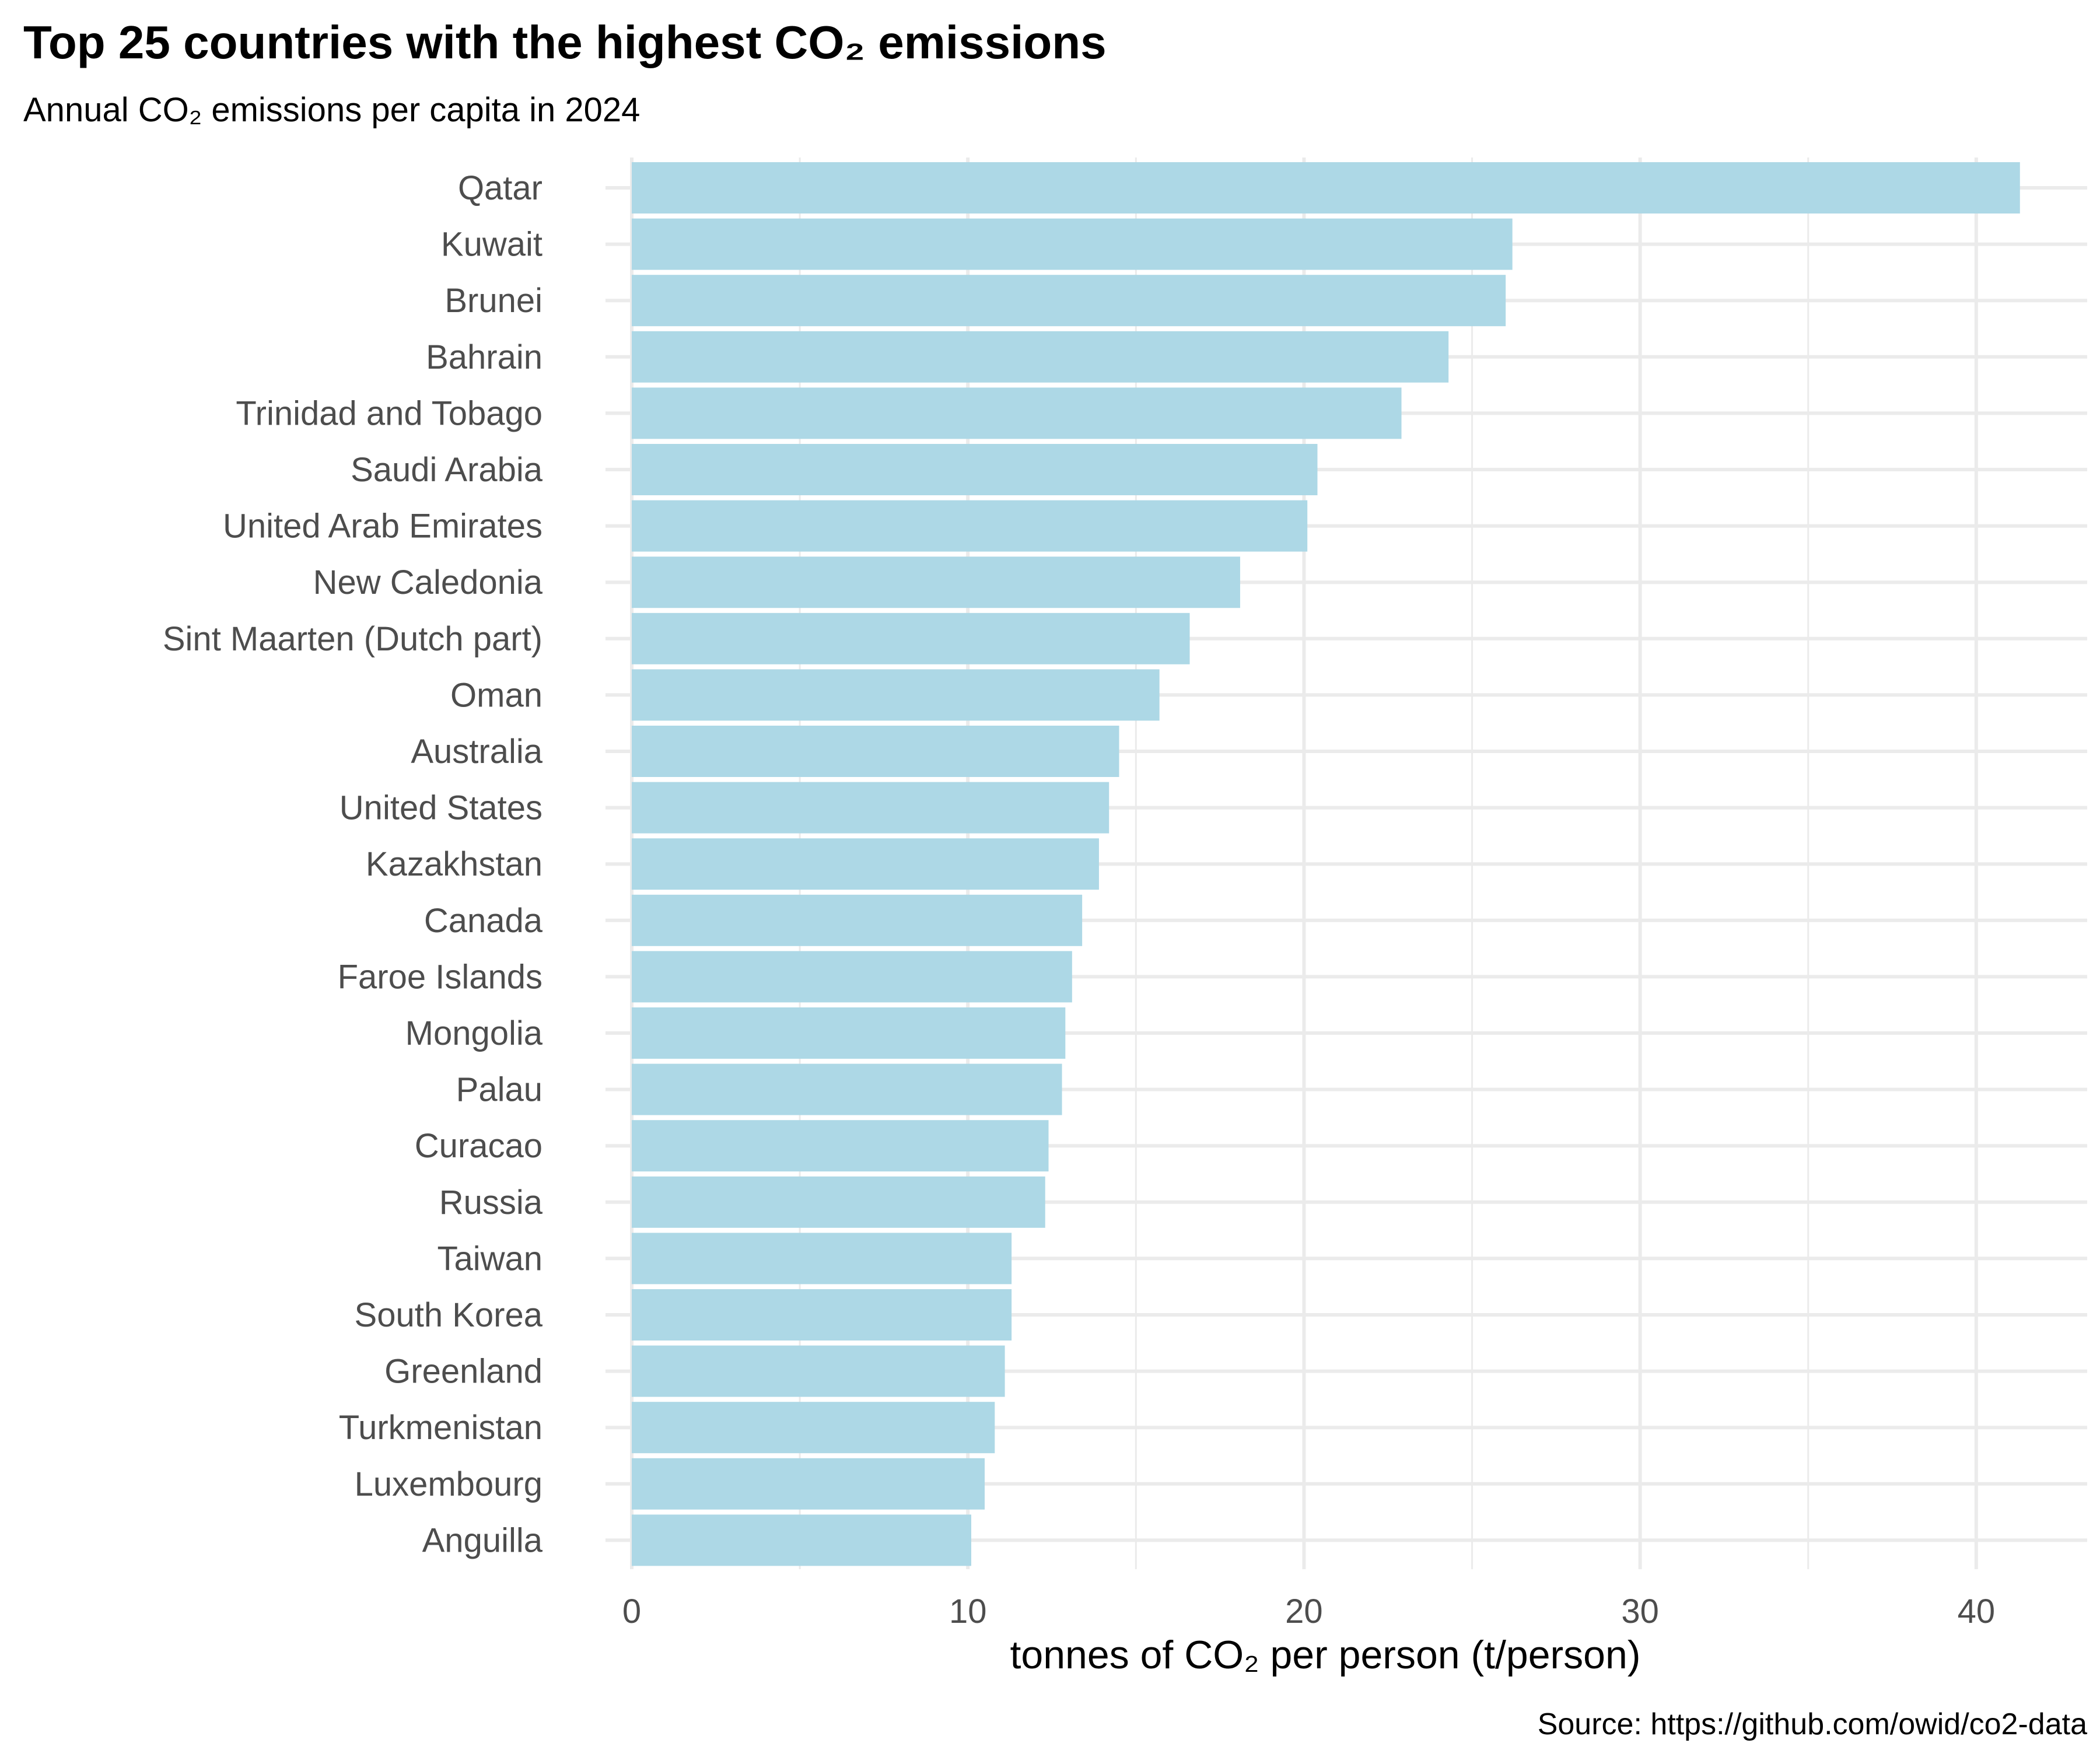 This screenshot has height=1750, width=2100. I want to click on bar-sint-maarten-dutch-part, so click(911, 638).